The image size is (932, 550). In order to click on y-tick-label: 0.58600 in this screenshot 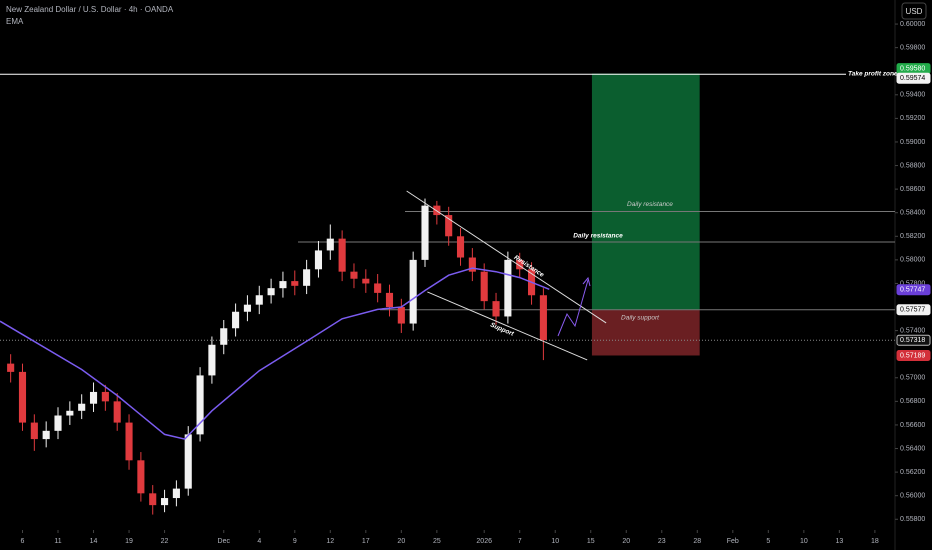, I will do `click(912, 189)`.